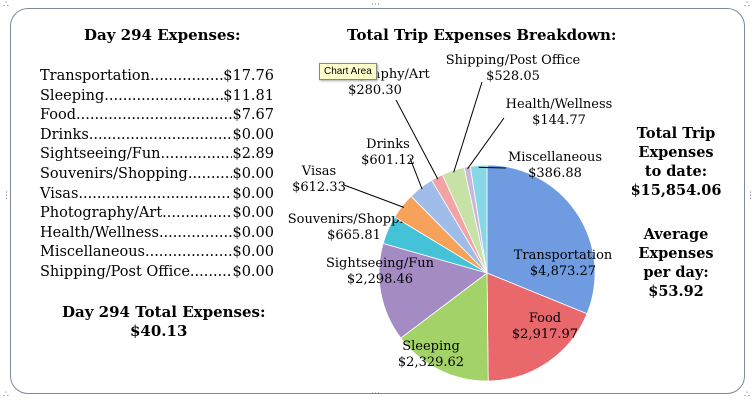  What do you see at coordinates (159, 331) in the screenshot?
I see `day-total-value: $40.13` at bounding box center [159, 331].